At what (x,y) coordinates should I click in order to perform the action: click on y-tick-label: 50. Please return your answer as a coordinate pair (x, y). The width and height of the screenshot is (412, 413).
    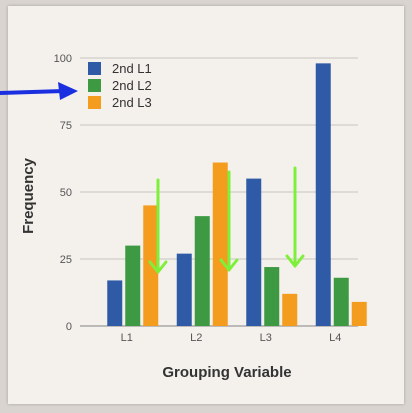
    Looking at the image, I should click on (66, 193).